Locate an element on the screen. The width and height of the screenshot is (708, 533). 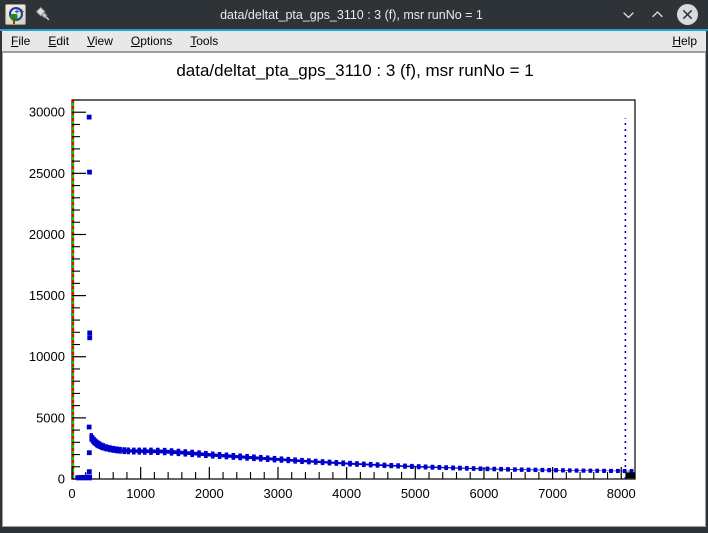
minimize-button is located at coordinates (628, 15).